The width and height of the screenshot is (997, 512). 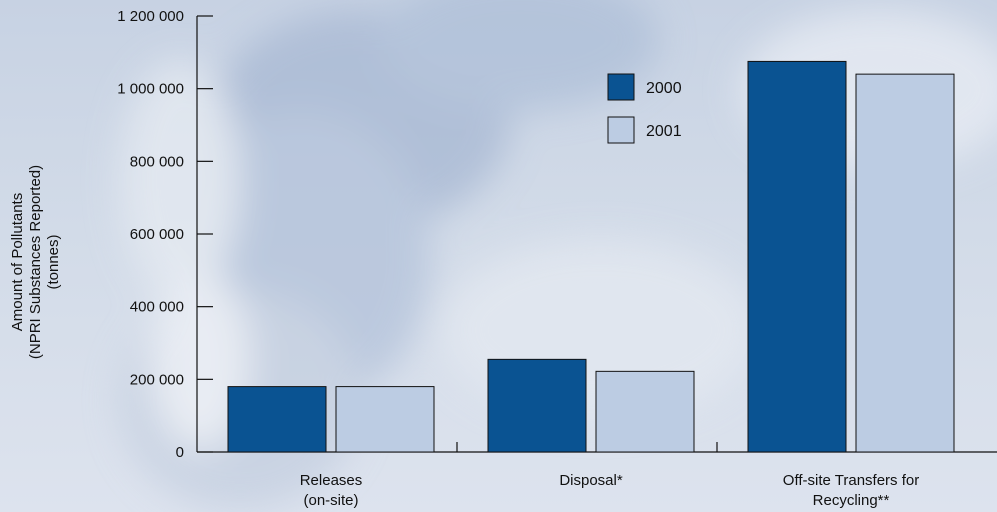 I want to click on y-axis-label-line-3: (tonnes), so click(x=53, y=261).